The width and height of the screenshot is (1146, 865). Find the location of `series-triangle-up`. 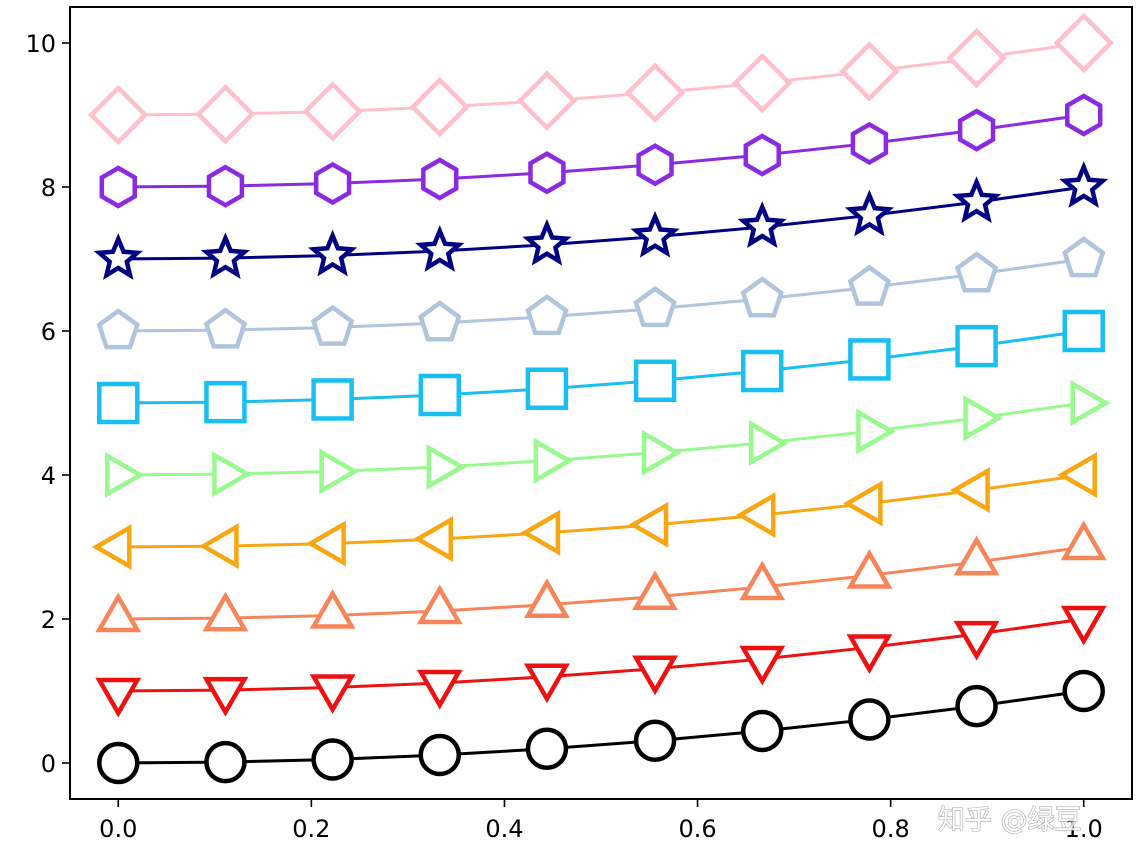

series-triangle-up is located at coordinates (601, 576).